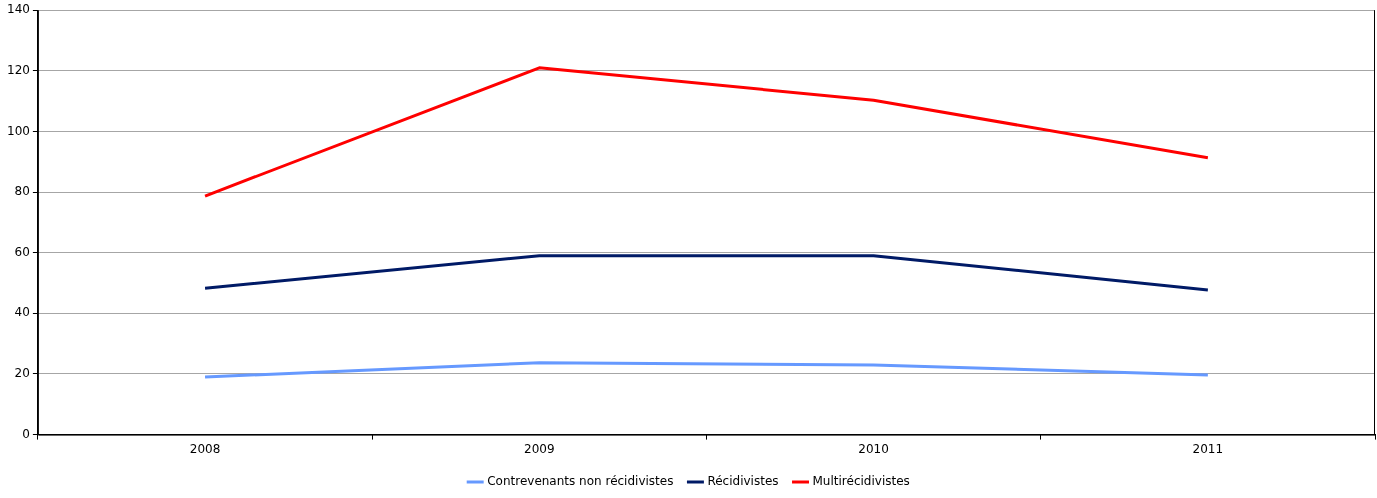 Image resolution: width=1377 pixels, height=498 pixels. What do you see at coordinates (539, 448) in the screenshot?
I see `x-tick-label: 2009` at bounding box center [539, 448].